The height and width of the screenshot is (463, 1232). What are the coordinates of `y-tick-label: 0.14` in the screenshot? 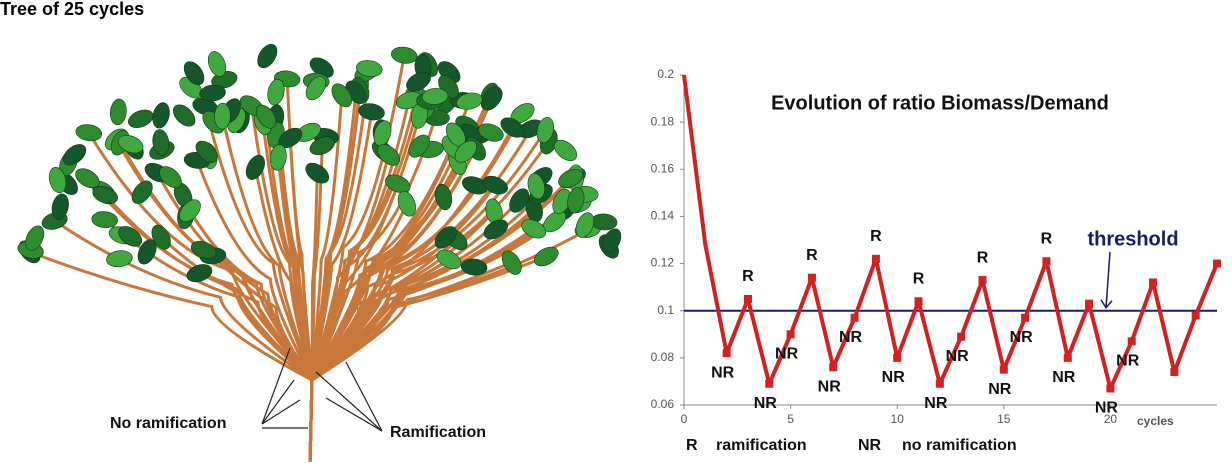 It's located at (663, 216).